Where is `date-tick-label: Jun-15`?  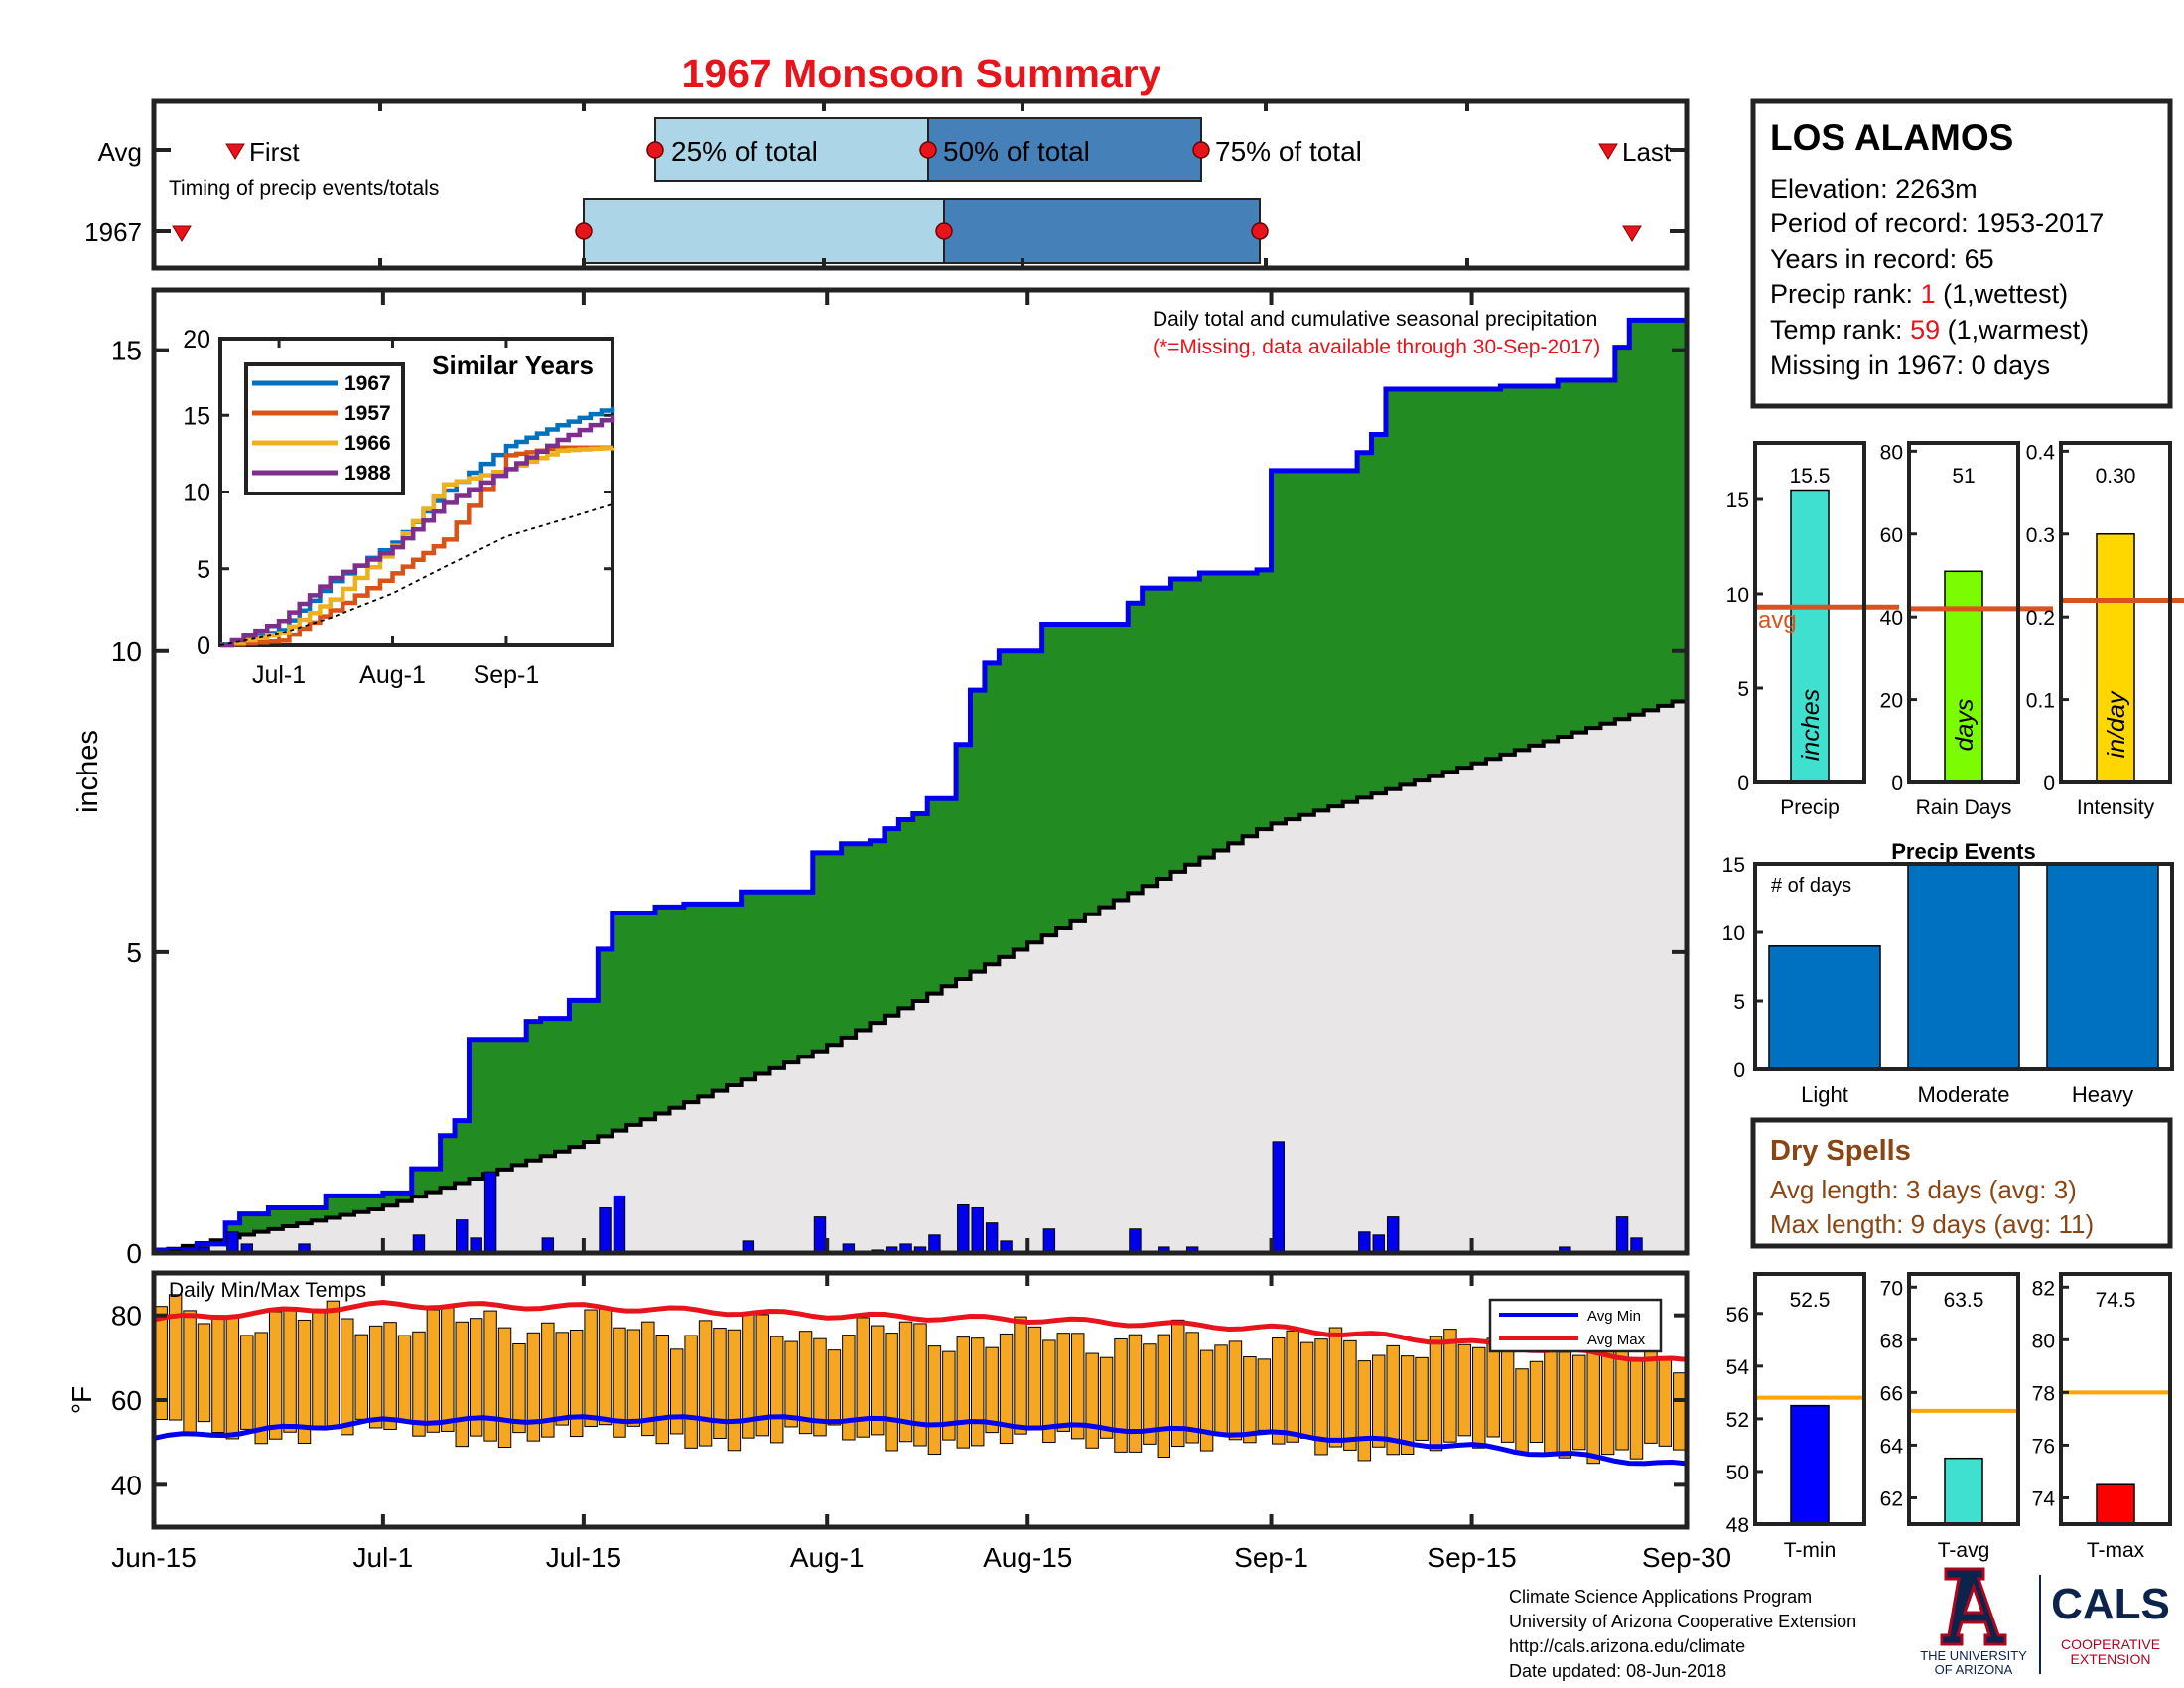
date-tick-label: Jun-15 is located at coordinates (154, 1557).